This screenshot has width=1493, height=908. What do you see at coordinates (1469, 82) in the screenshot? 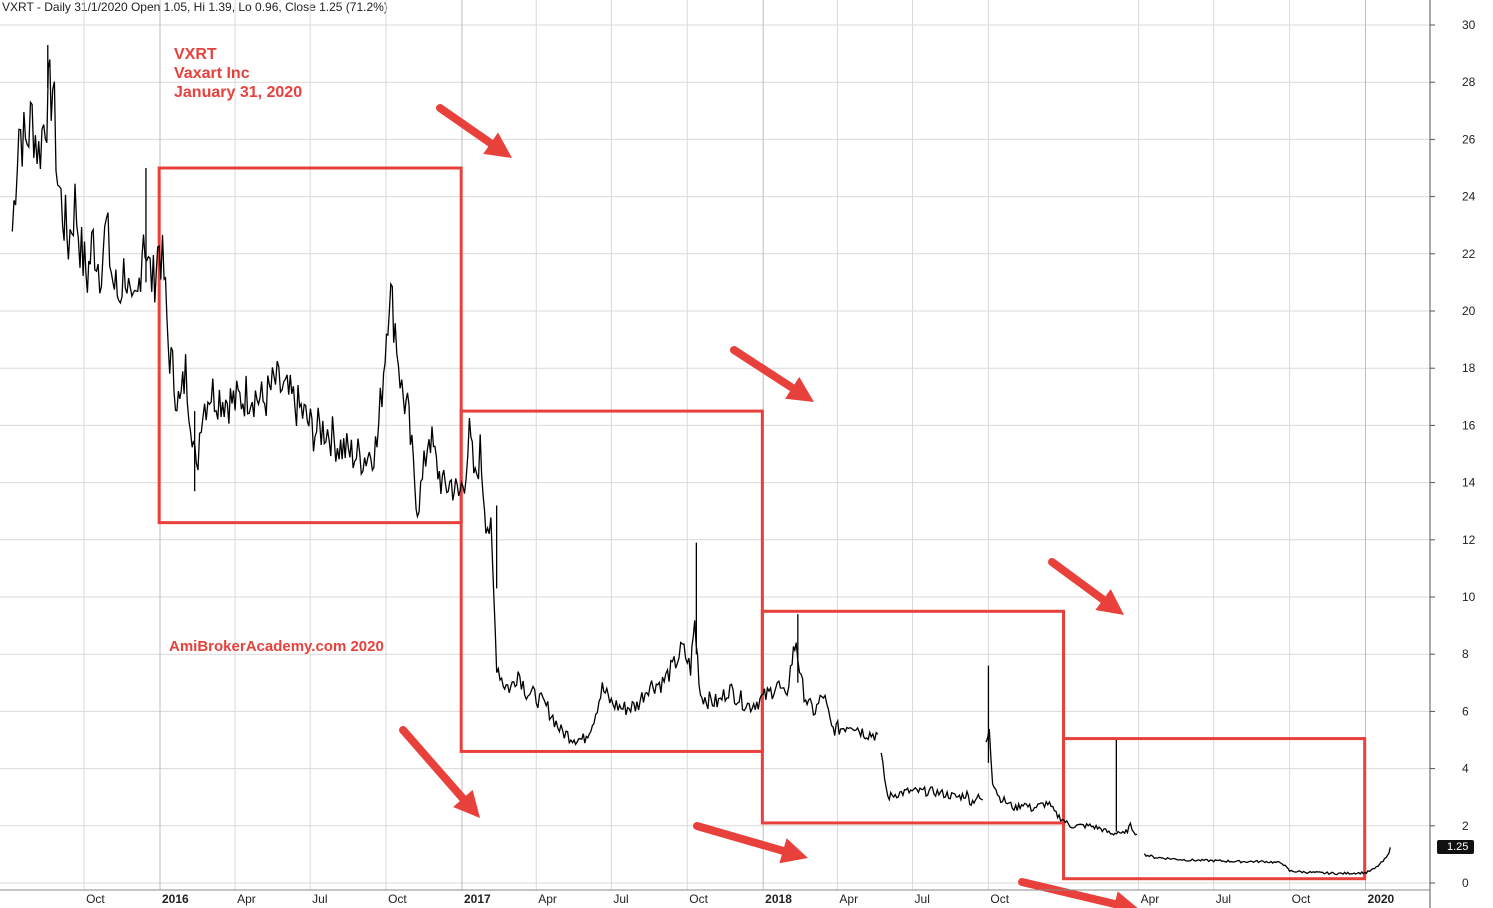
I see `y-tick-label: 28` at bounding box center [1469, 82].